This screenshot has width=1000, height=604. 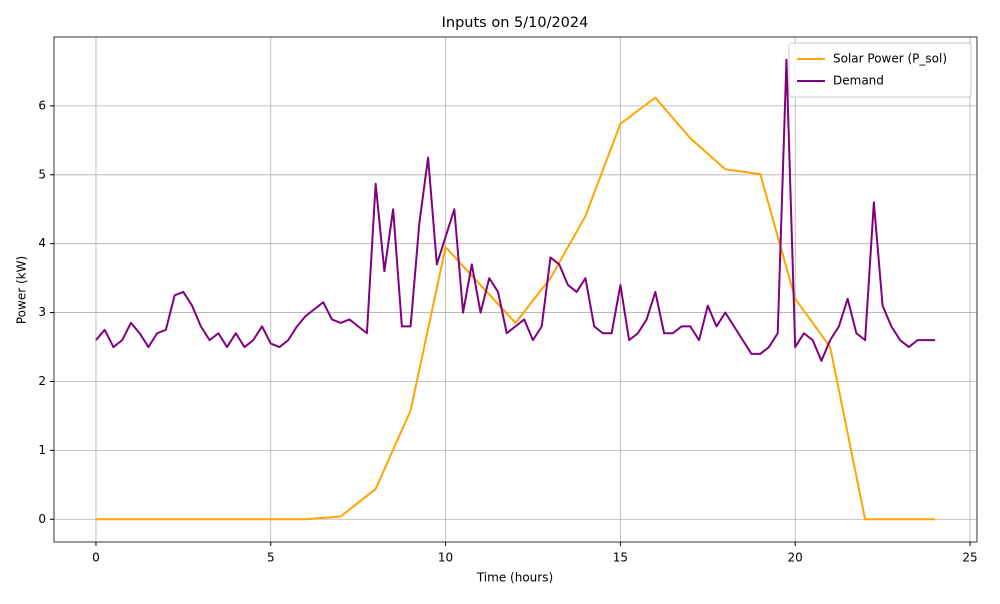 What do you see at coordinates (969, 558) in the screenshot?
I see `x-tick-label: 25` at bounding box center [969, 558].